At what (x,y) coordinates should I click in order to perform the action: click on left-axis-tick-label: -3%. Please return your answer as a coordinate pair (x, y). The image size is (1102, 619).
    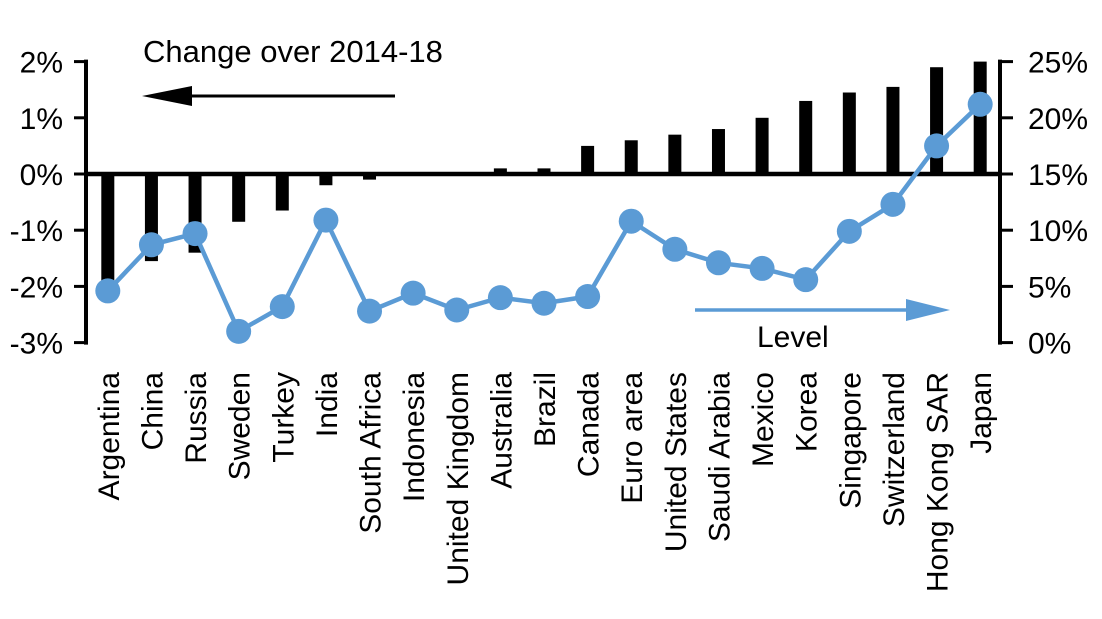
    Looking at the image, I should click on (36, 344).